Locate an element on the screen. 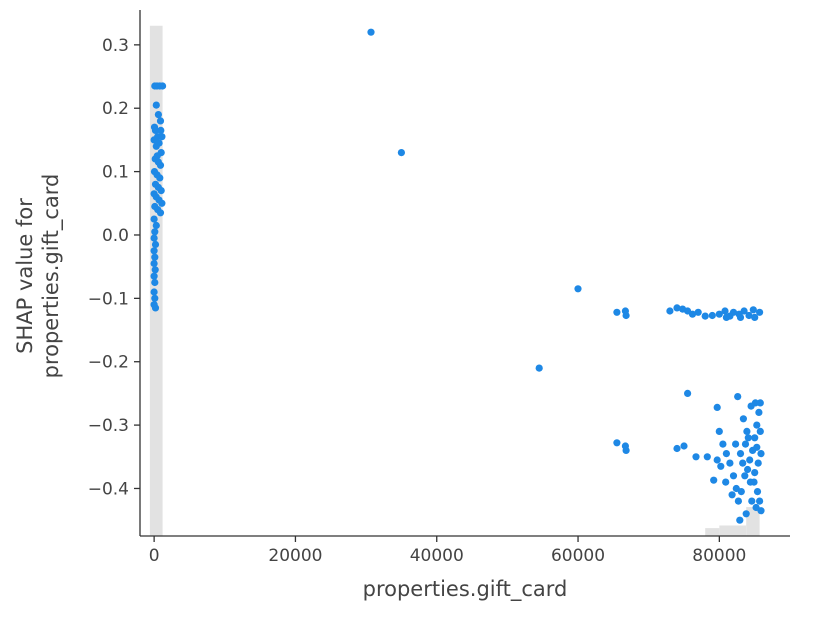  y-tick-label-5: −0.2 is located at coordinates (108, 363).